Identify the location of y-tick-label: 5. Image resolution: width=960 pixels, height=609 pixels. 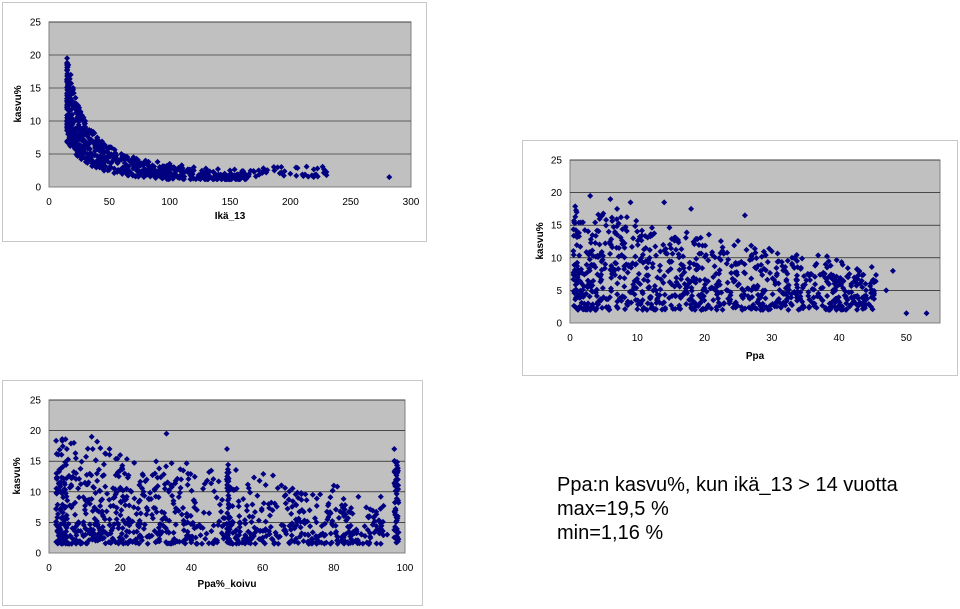
(559, 291).